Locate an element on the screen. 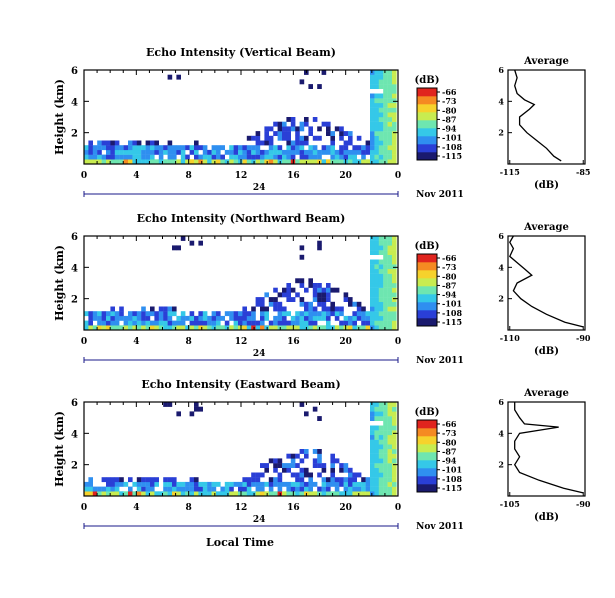 Image resolution: width=615 pixels, height=598 pixels. colorbar-tick-label: -94 is located at coordinates (449, 295).